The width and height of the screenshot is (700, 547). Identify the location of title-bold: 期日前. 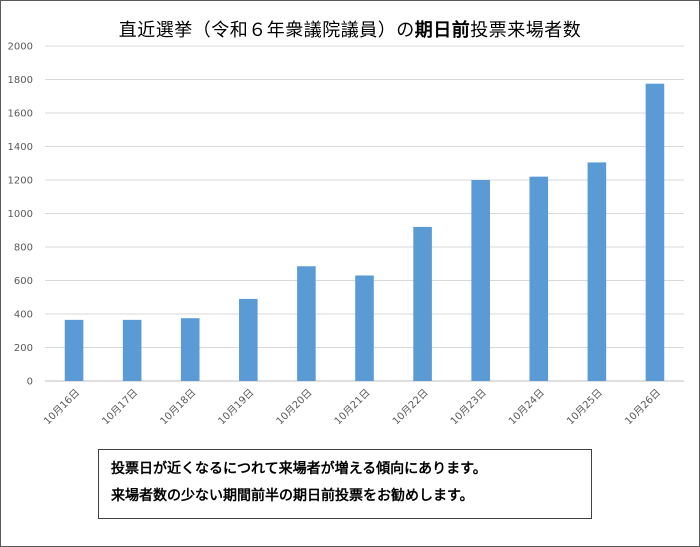
(442, 30).